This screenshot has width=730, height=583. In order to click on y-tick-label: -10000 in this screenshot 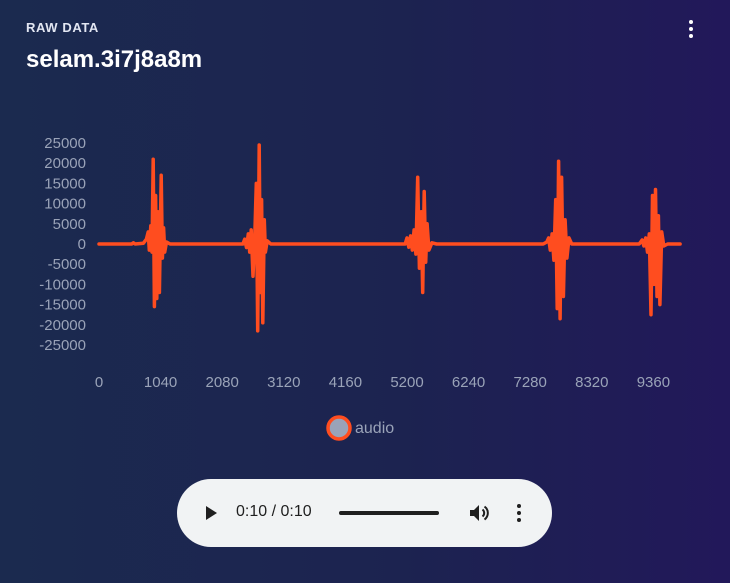, I will do `click(62, 284)`.